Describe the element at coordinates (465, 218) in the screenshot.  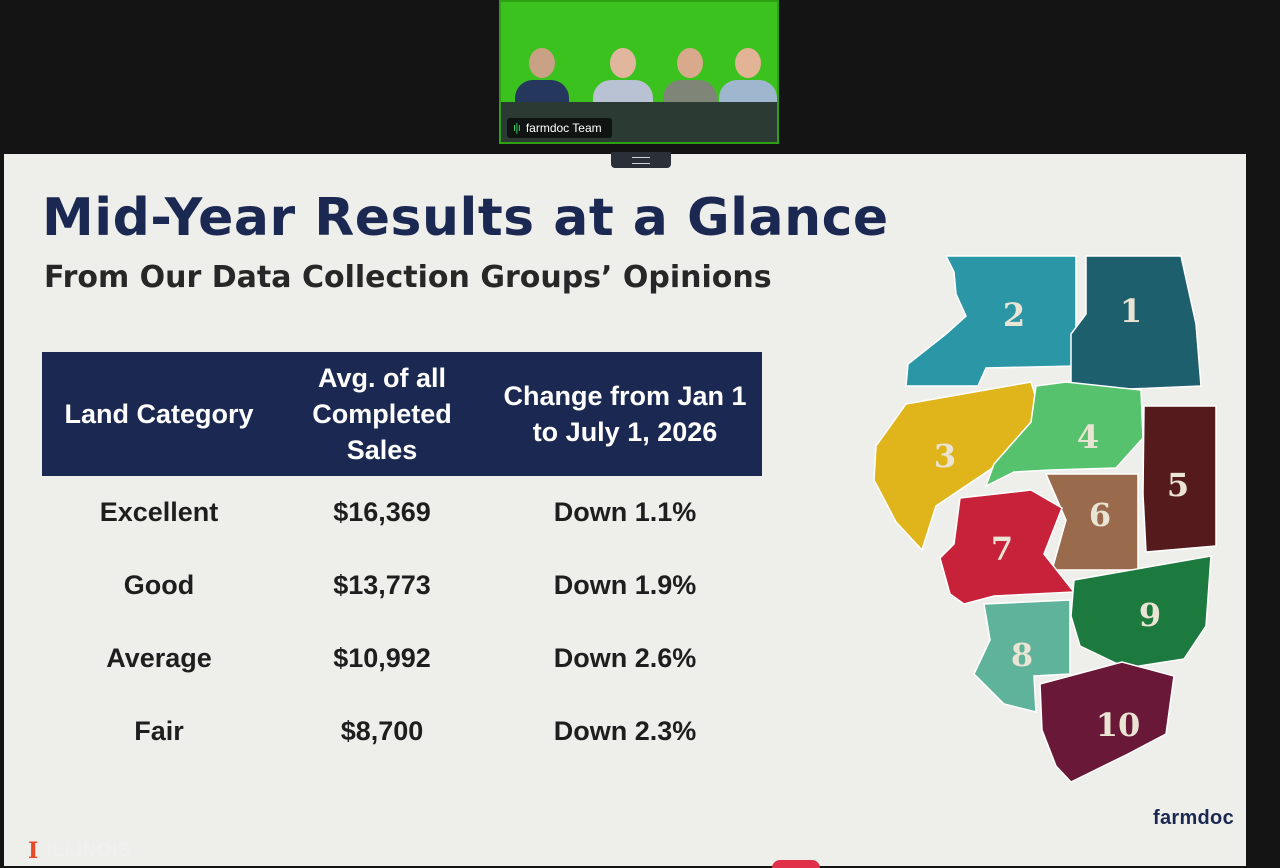
I see `slide-title: Mid-Year Results at a Glance` at that location.